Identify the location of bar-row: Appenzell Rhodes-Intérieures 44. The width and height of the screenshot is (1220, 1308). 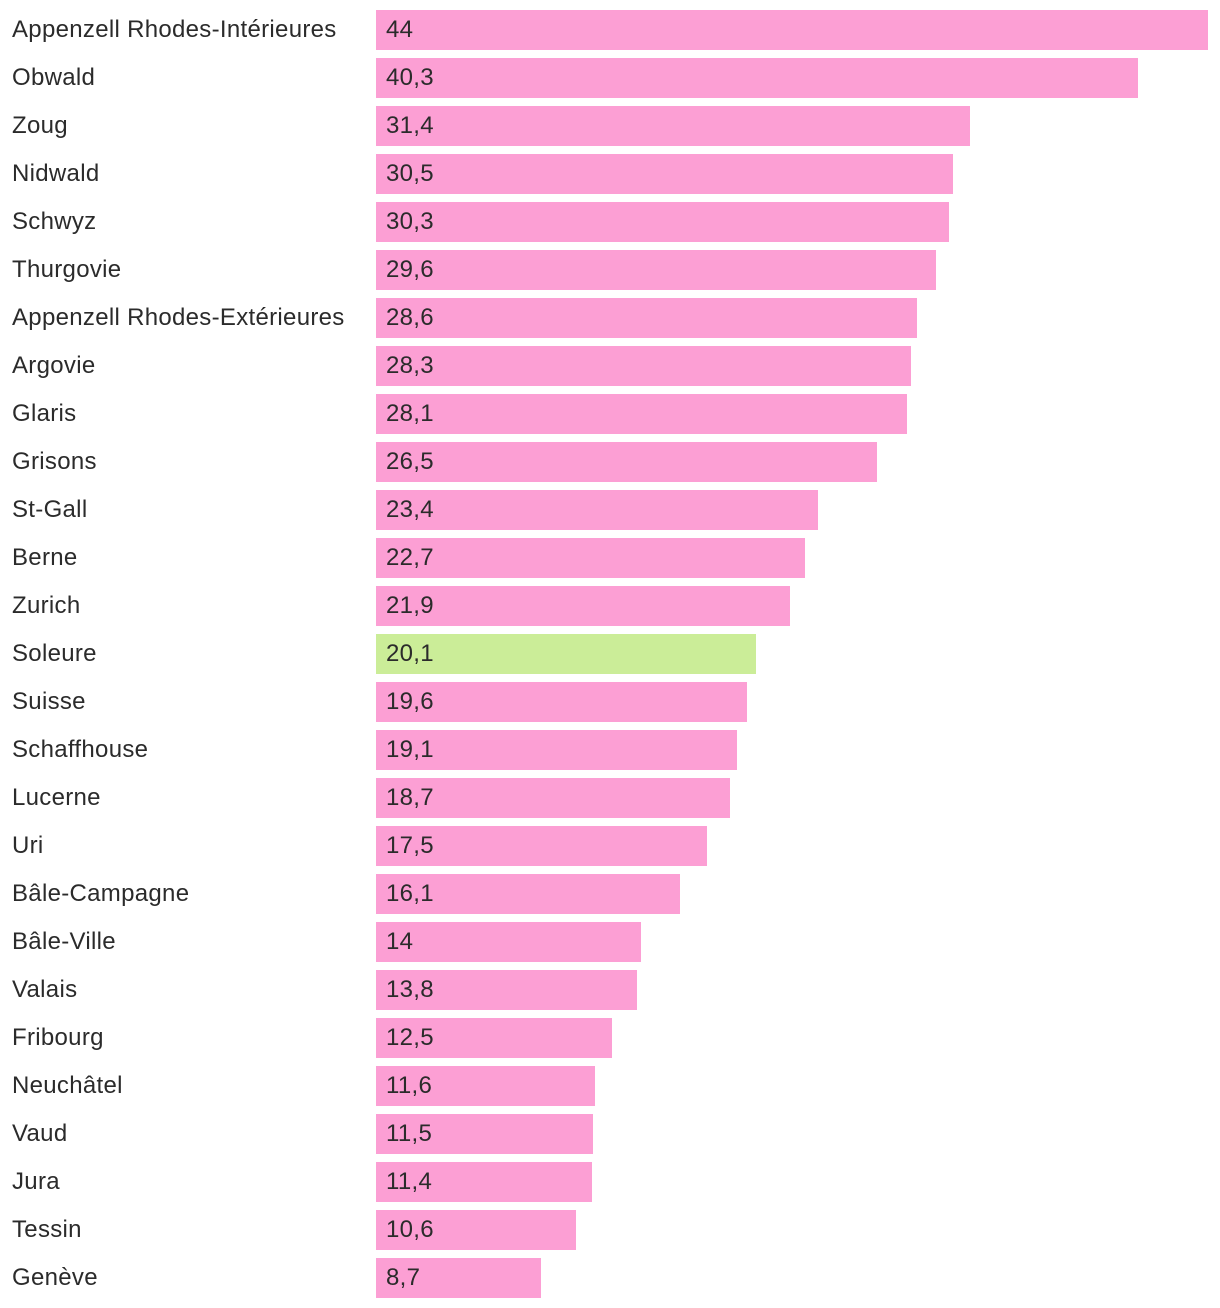
(610, 34).